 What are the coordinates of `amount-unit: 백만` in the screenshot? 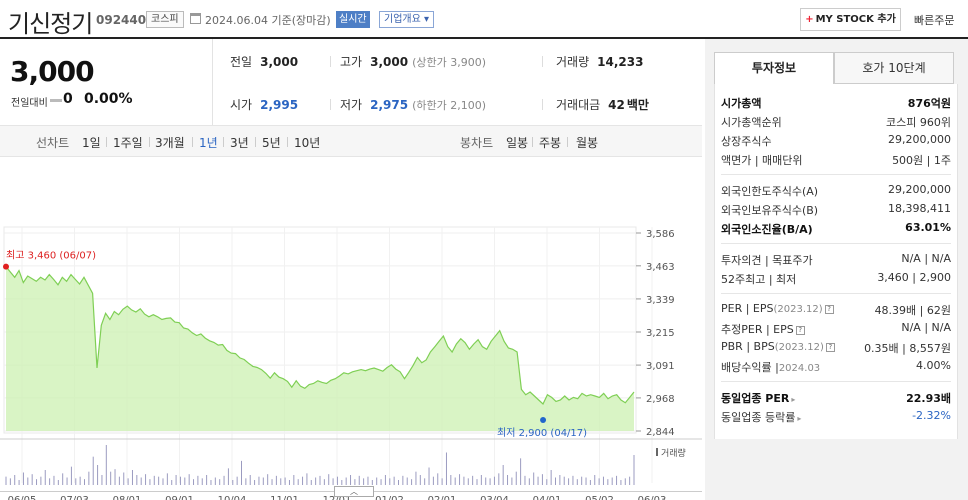 It's located at (637, 105).